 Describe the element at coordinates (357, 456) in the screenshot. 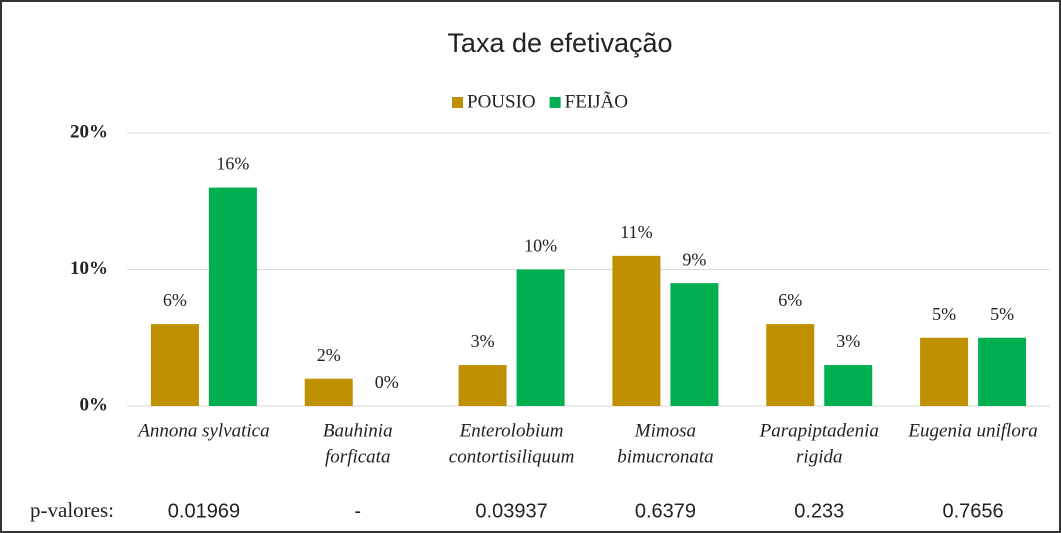

I see `x-tick-label: forficata` at that location.